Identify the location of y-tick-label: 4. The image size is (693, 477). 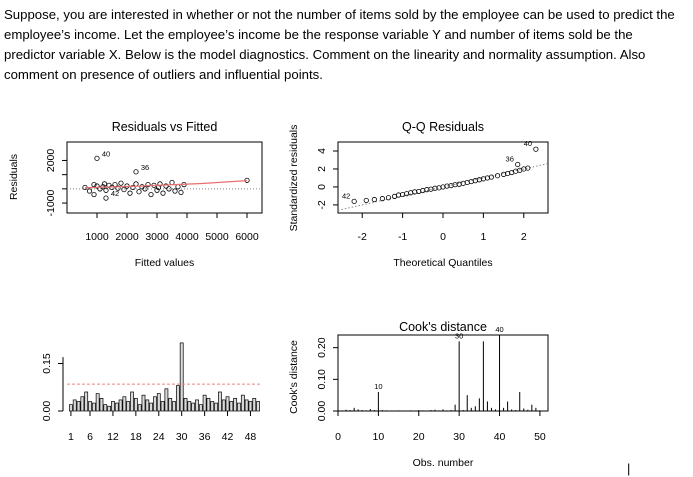
(322, 151).